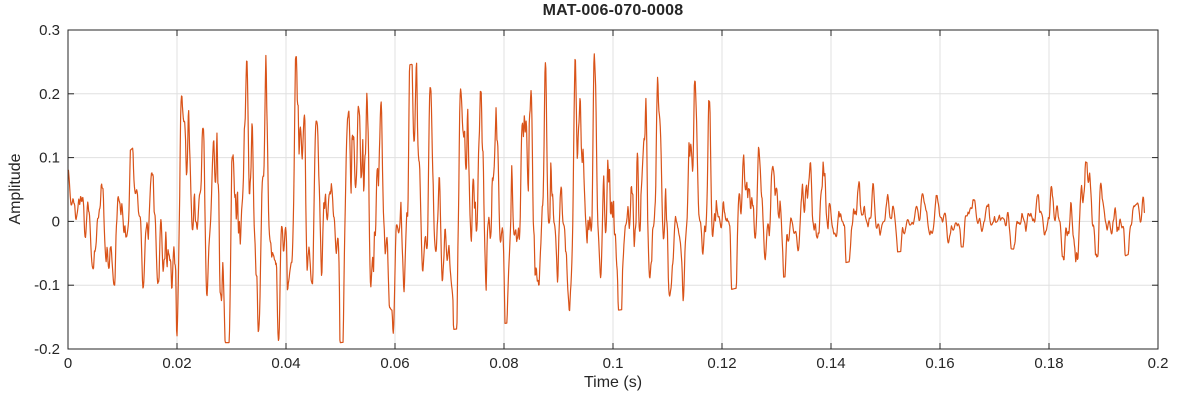 Image resolution: width=1177 pixels, height=404 pixels. I want to click on y-tick-label: -0.2, so click(47, 349).